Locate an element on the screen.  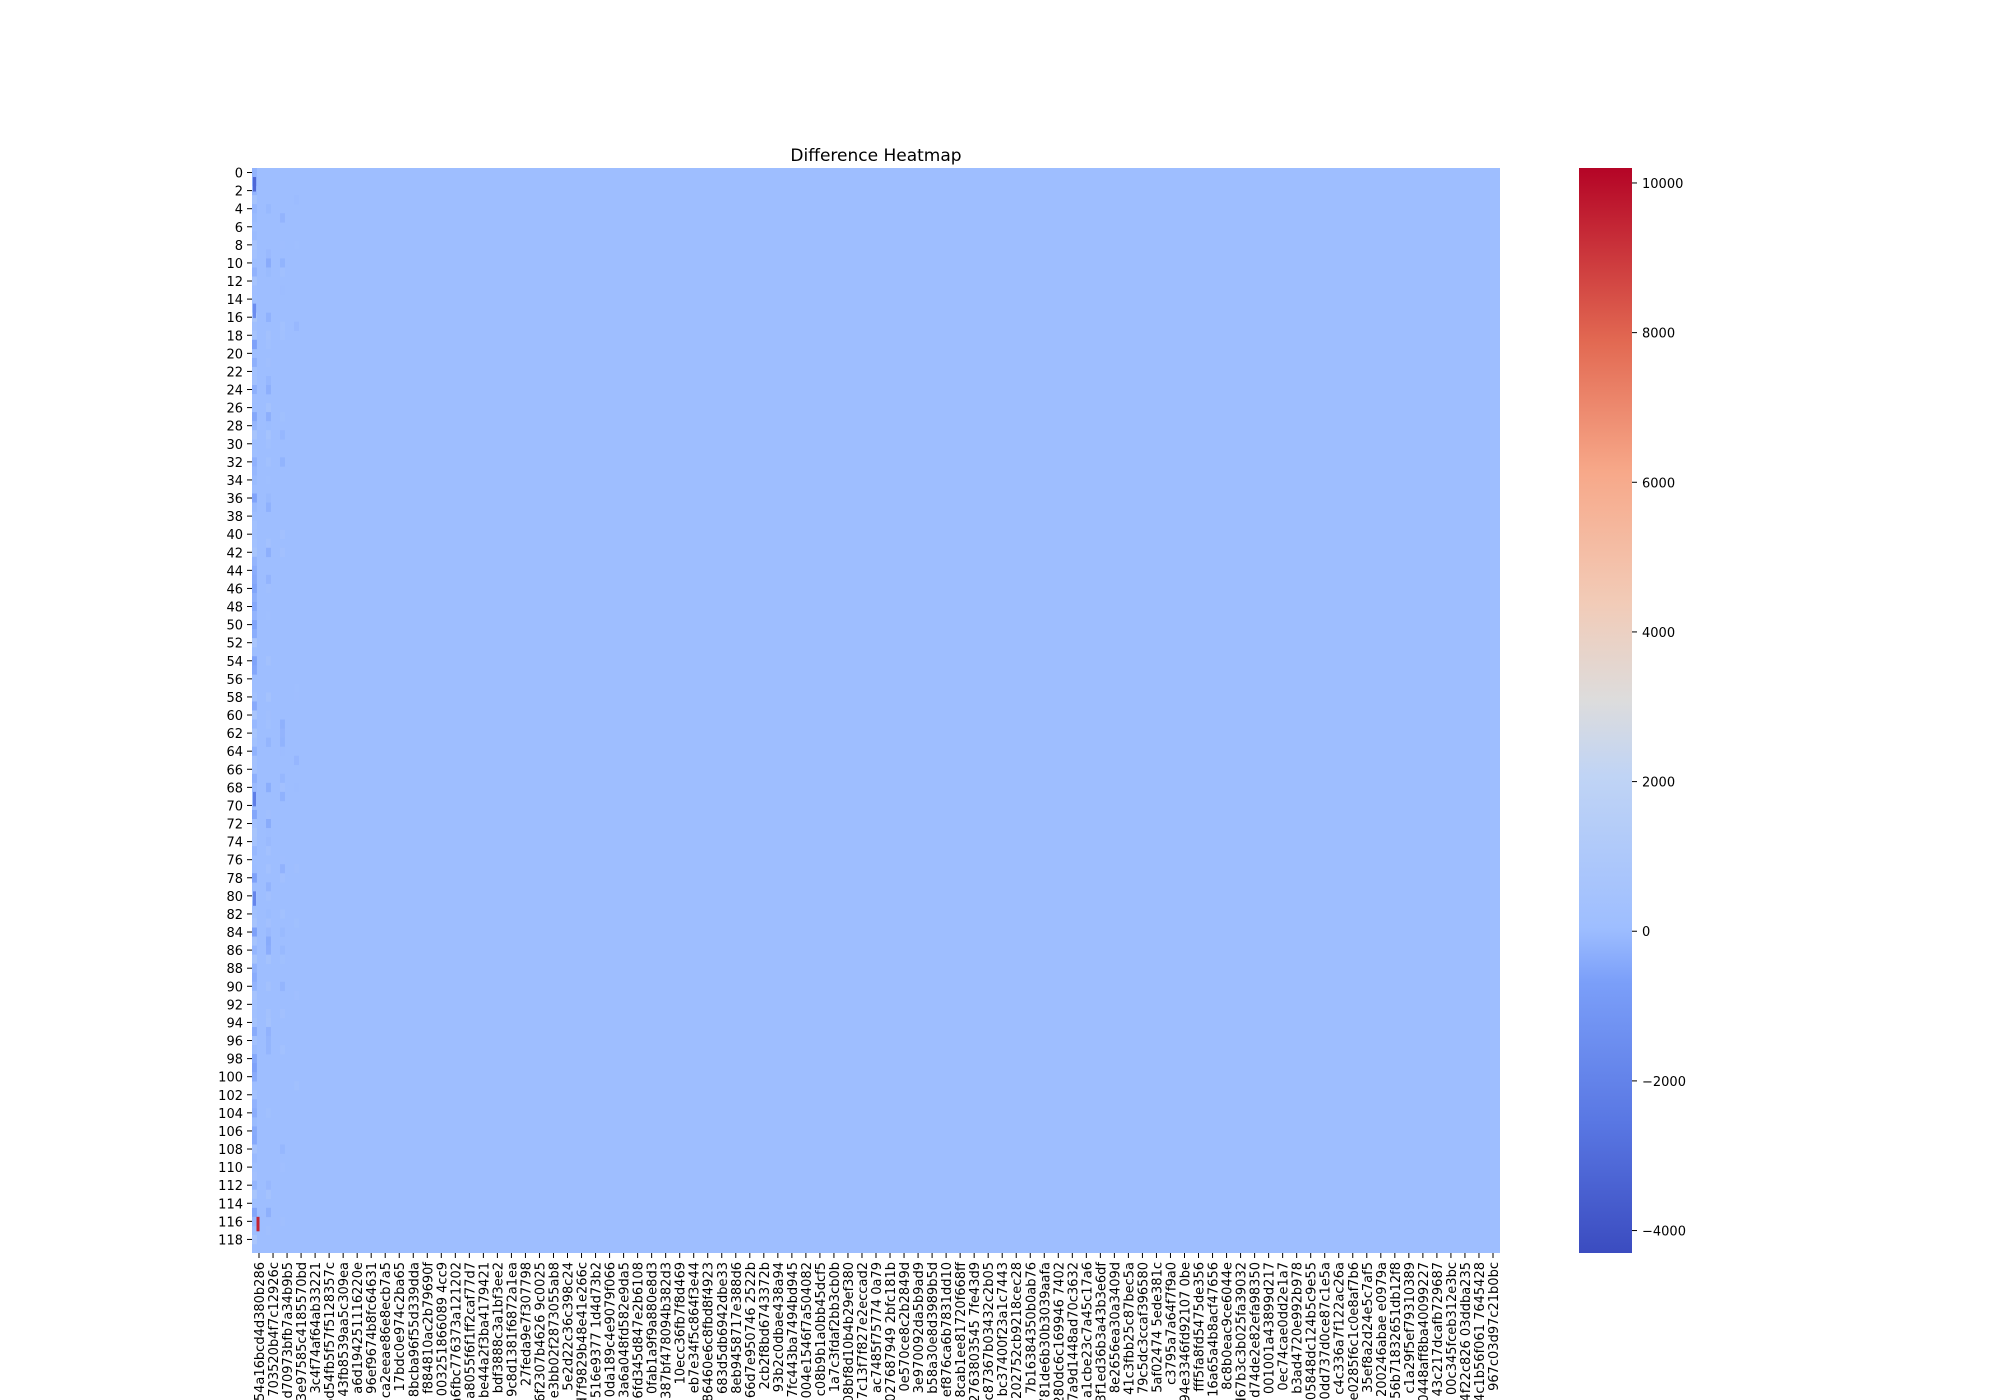
x-tick-label: 79c5dc3ccaf396580 is located at coordinates (1143, 1328).